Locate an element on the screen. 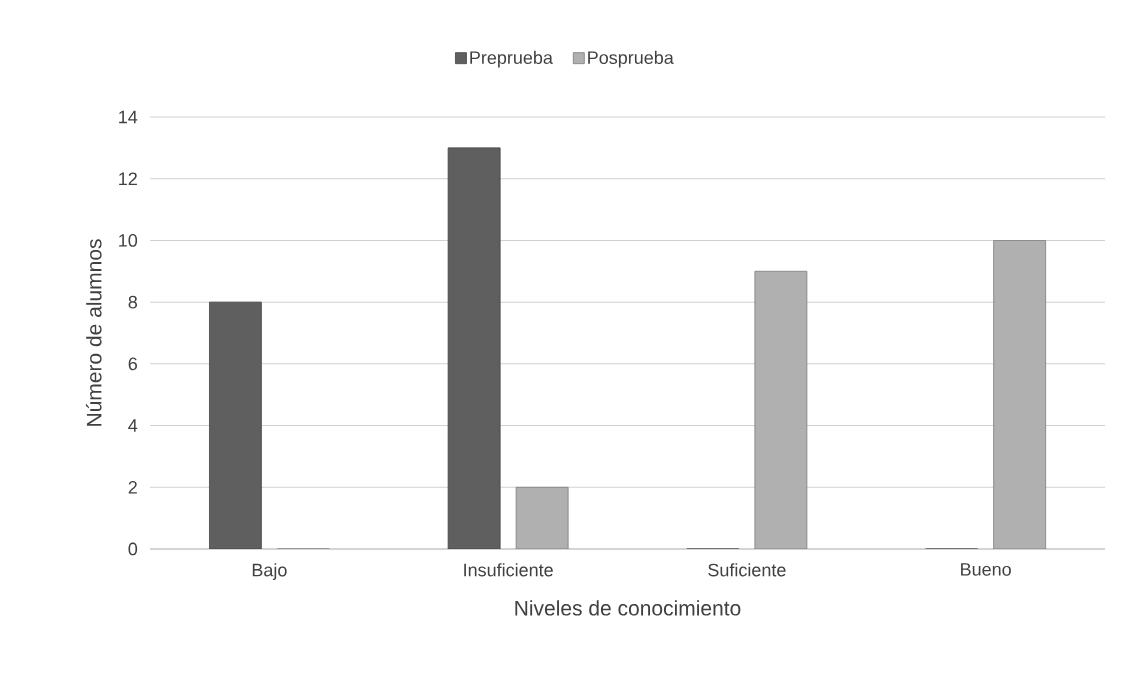 This screenshot has width=1131, height=682. x-tick-label: Bajo is located at coordinates (269, 571).